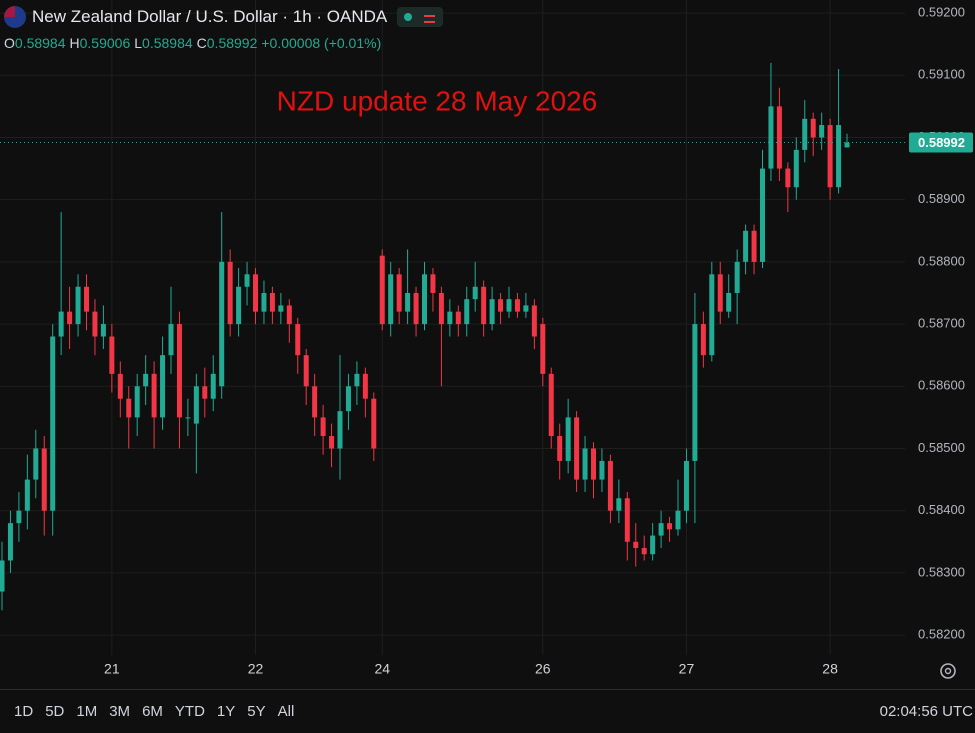  I want to click on y-tick-label: 0.58300, so click(941, 571).